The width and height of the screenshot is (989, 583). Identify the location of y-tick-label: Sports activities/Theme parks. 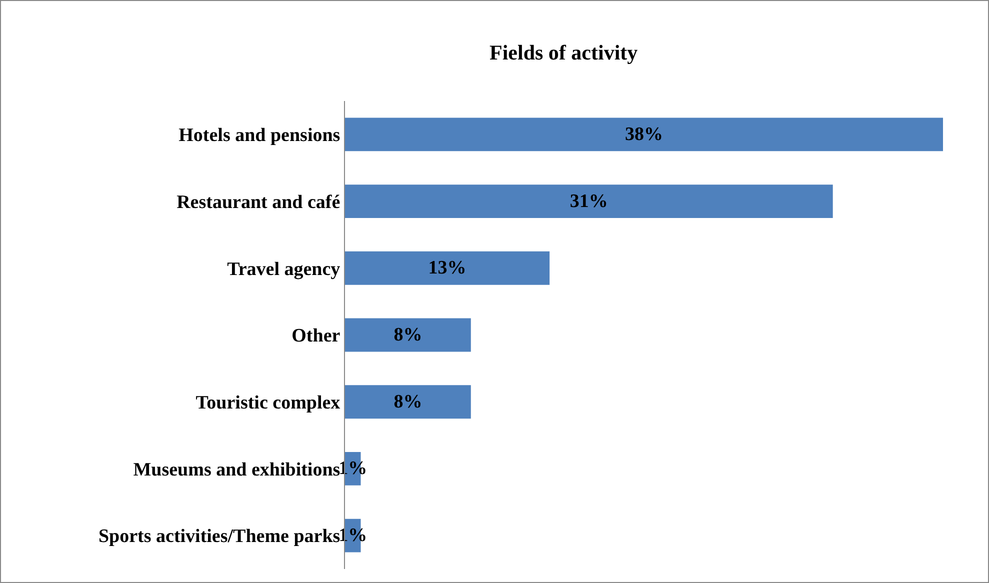
(219, 537).